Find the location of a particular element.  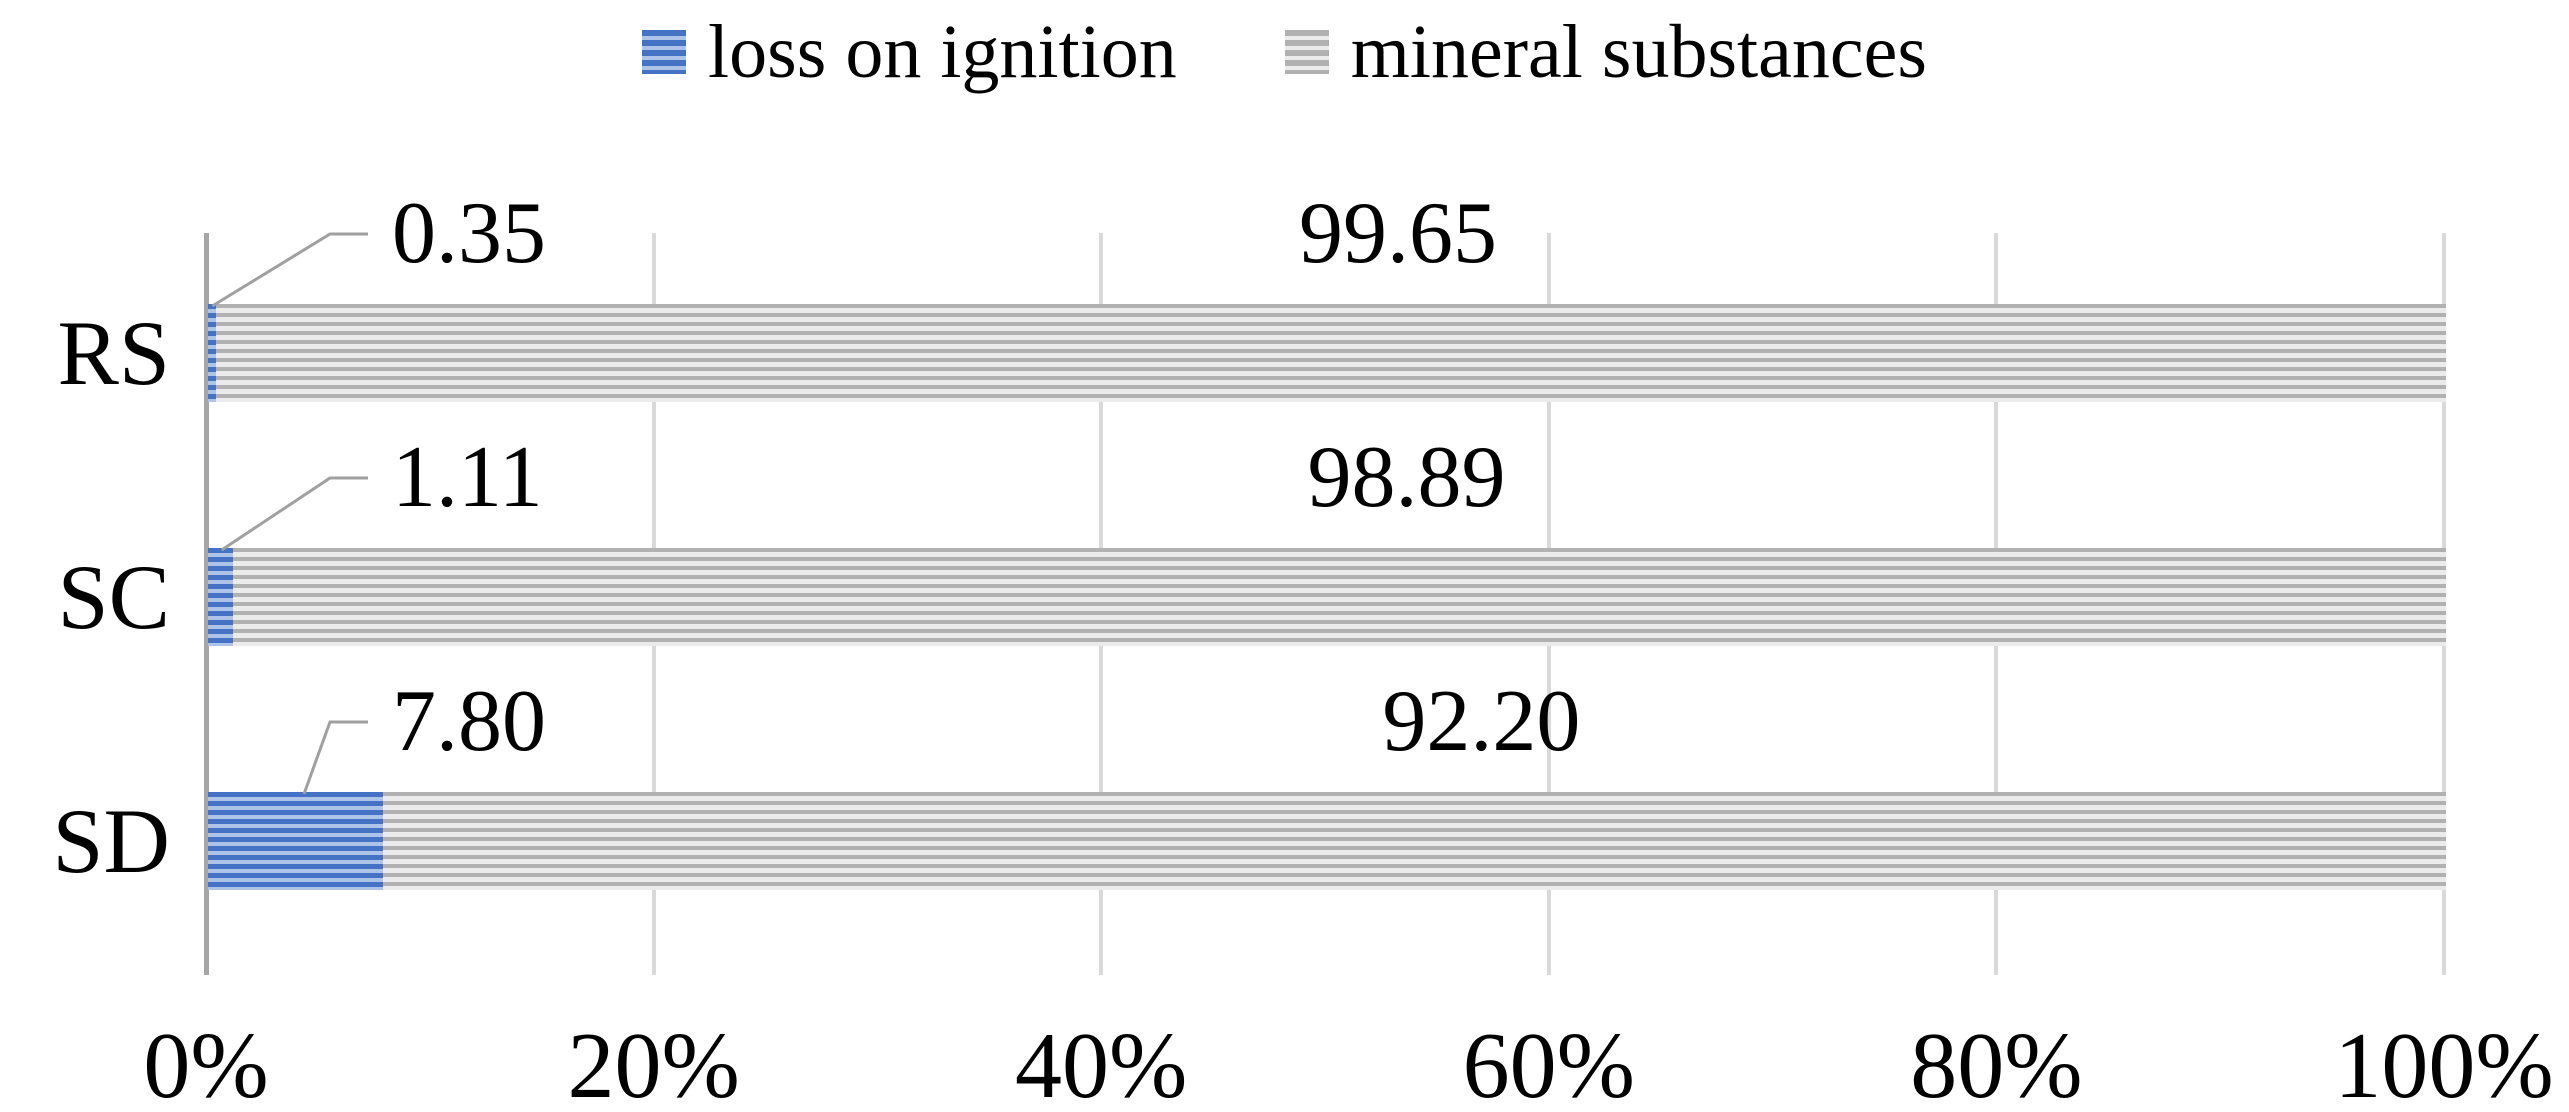

bar-segment-loss-on-ignition-sd is located at coordinates (295, 841).